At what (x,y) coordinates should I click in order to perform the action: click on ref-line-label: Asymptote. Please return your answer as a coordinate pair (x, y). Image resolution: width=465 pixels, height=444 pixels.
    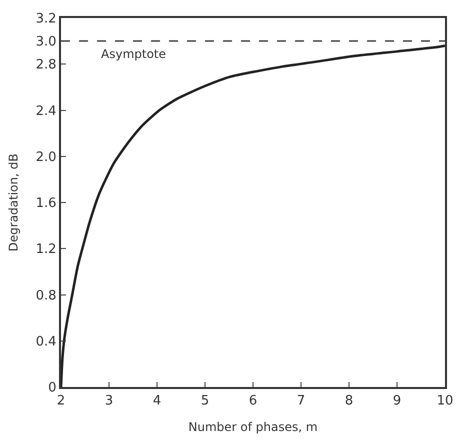
    Looking at the image, I should click on (133, 54).